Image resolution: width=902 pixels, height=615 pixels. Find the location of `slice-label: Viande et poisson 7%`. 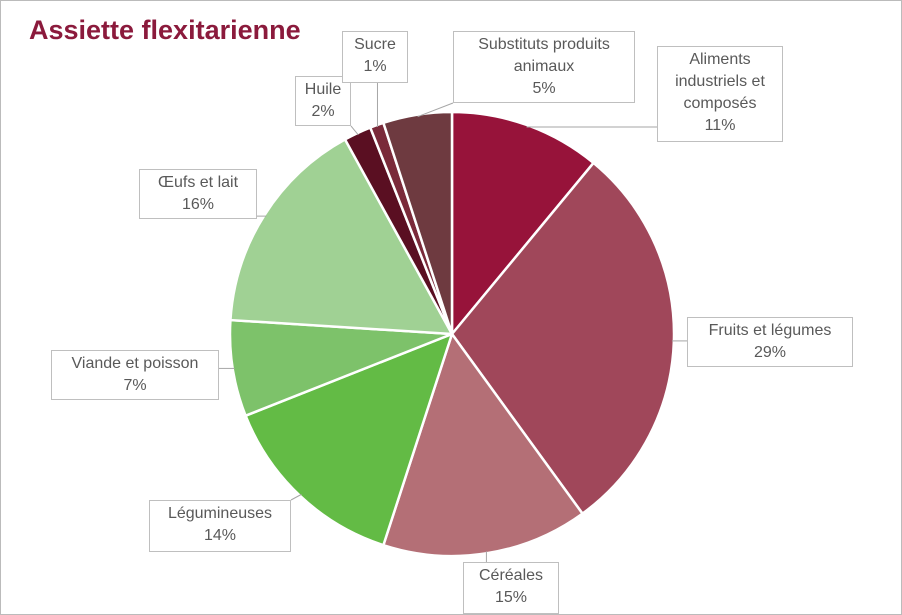

slice-label: Viande et poisson 7% is located at coordinates (135, 375).